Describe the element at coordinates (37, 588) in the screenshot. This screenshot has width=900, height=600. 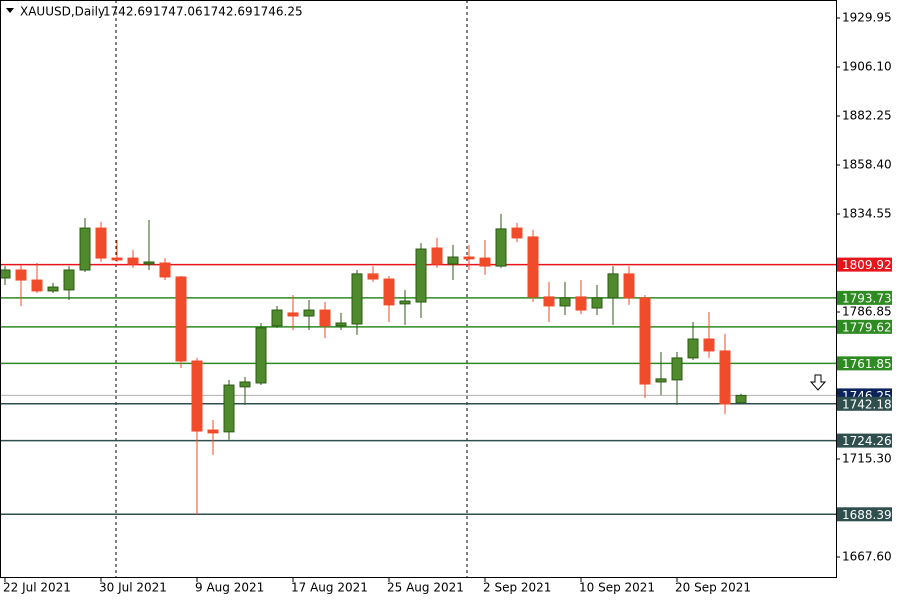
I see `x-tick-label: 22 Jul 2021` at that location.